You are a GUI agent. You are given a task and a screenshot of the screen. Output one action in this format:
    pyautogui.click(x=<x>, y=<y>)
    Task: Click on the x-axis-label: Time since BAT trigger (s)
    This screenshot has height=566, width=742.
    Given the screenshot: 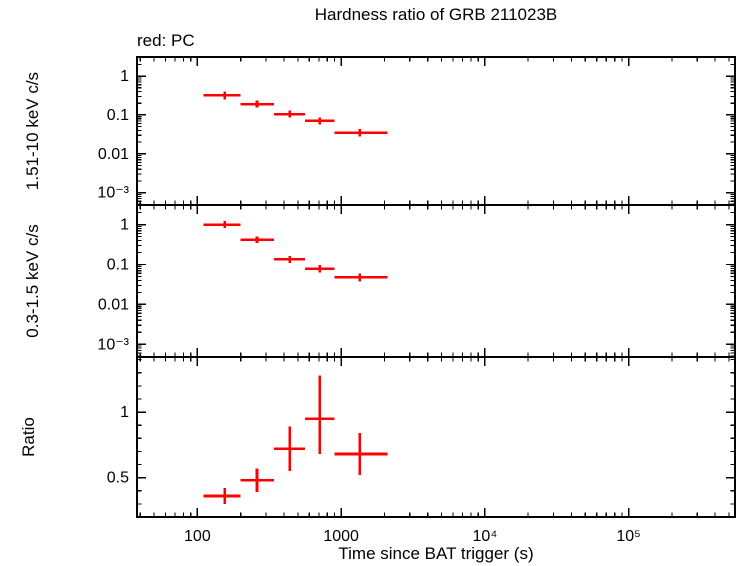 What is the action you would take?
    pyautogui.click(x=436, y=553)
    